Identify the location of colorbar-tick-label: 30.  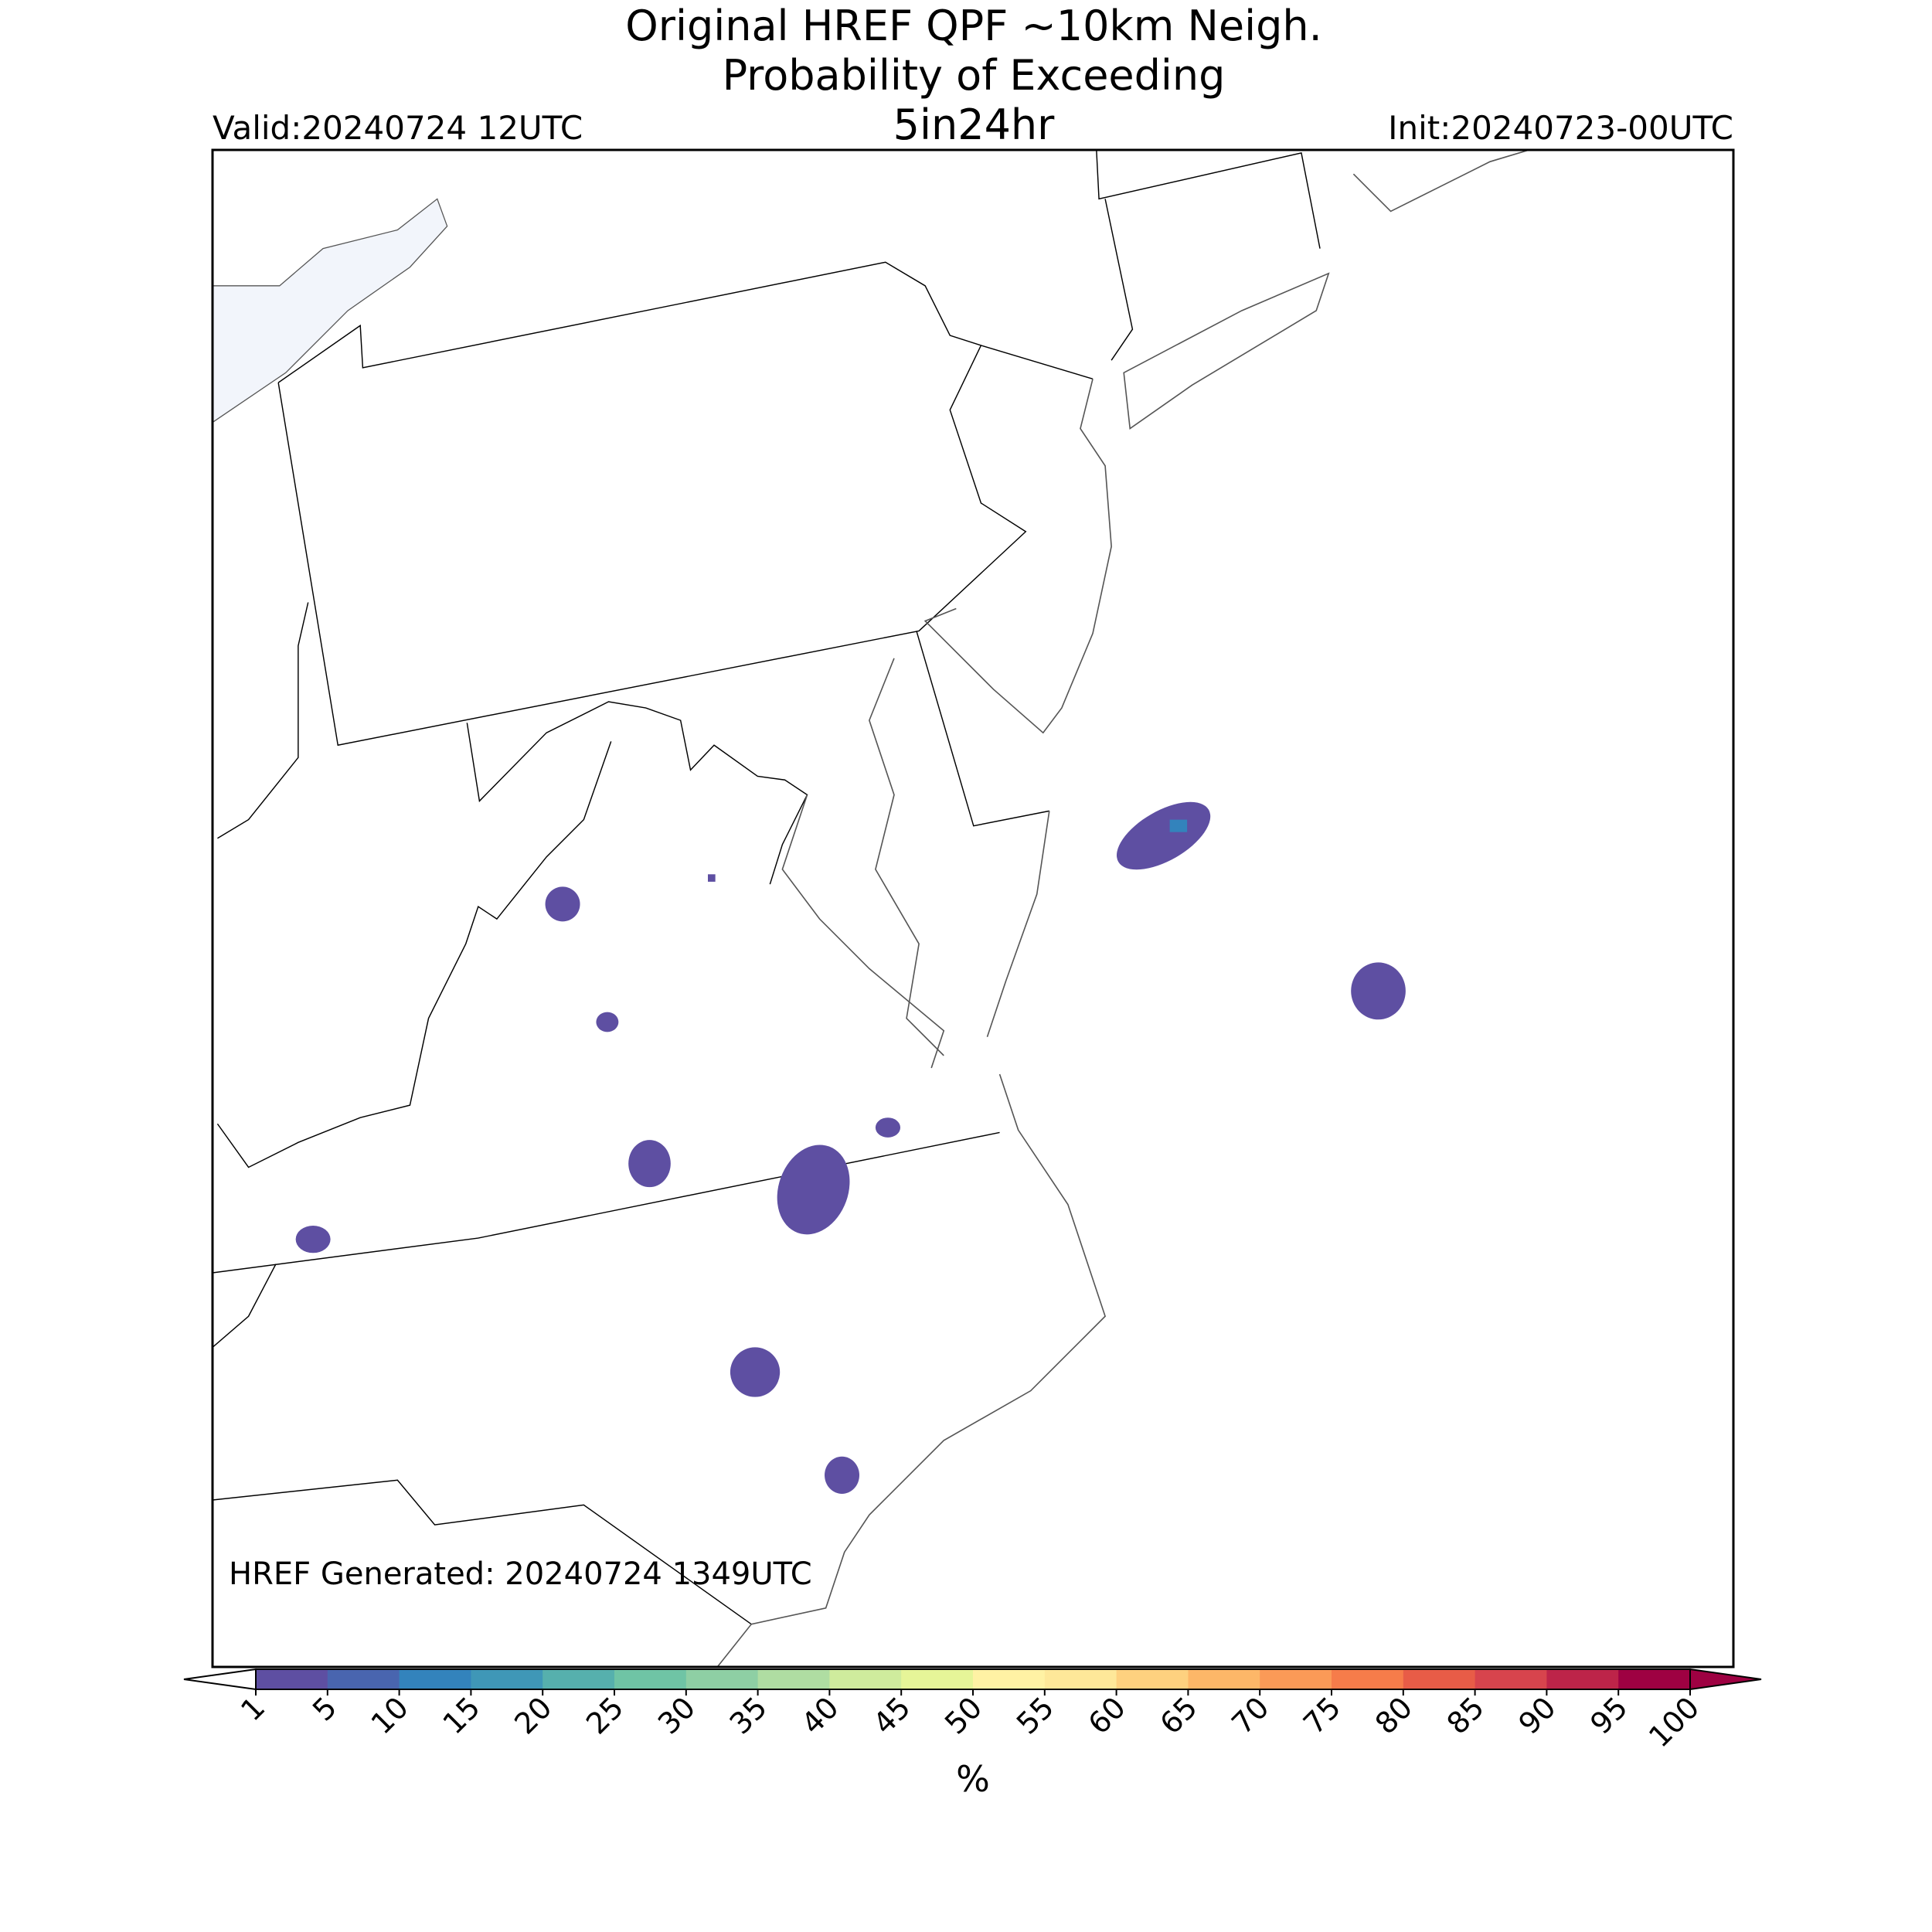
(677, 1715).